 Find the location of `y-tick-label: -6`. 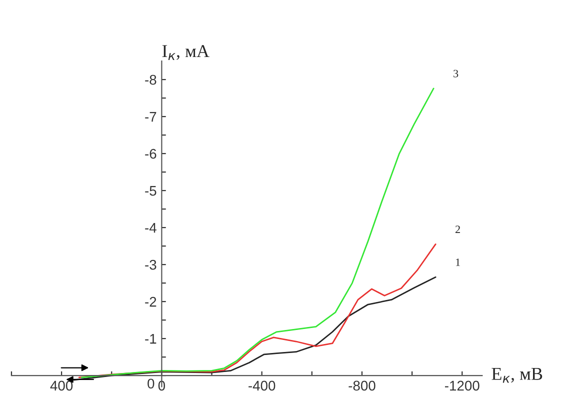

y-tick-label: -6 is located at coordinates (150, 153).